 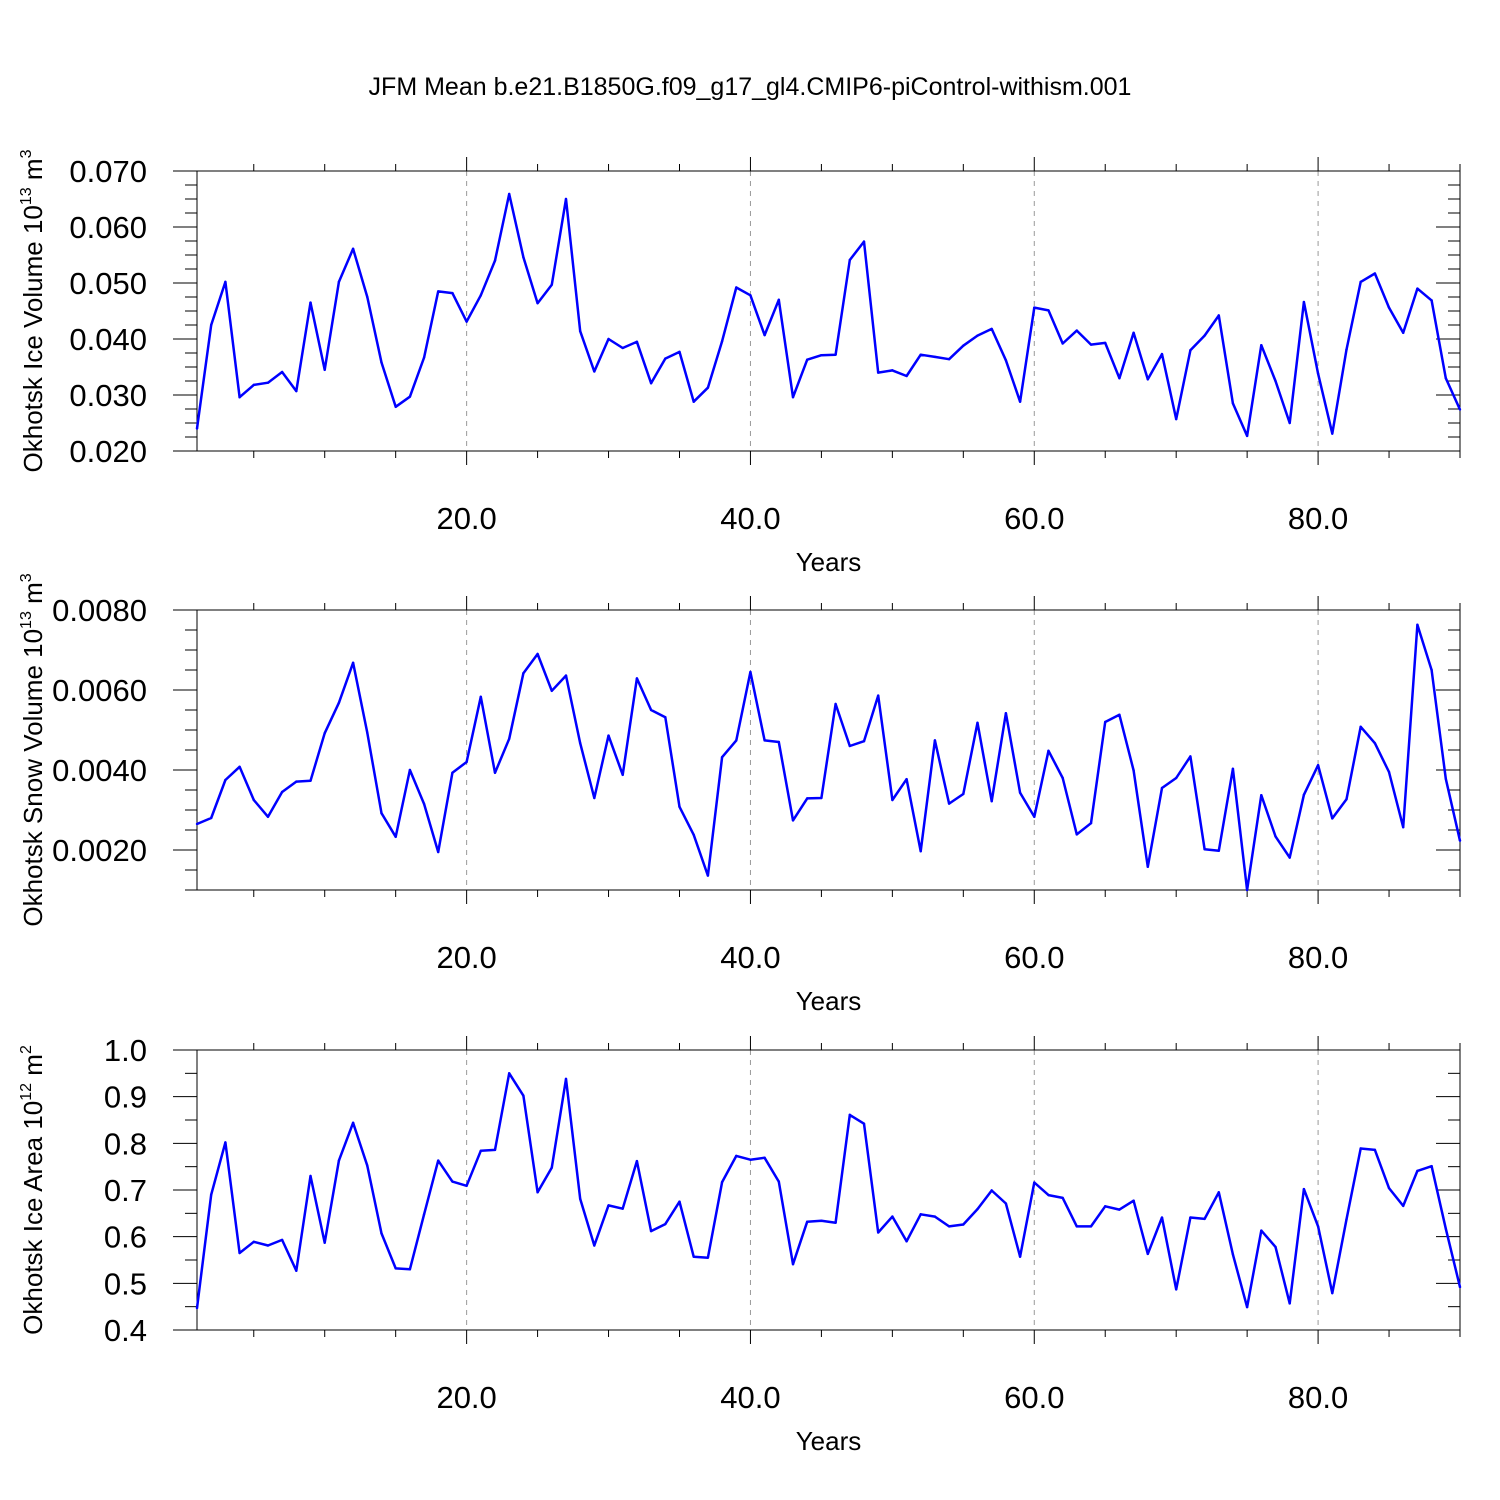 I want to click on x-tick-label: 60.0, so click(x=1034, y=957).